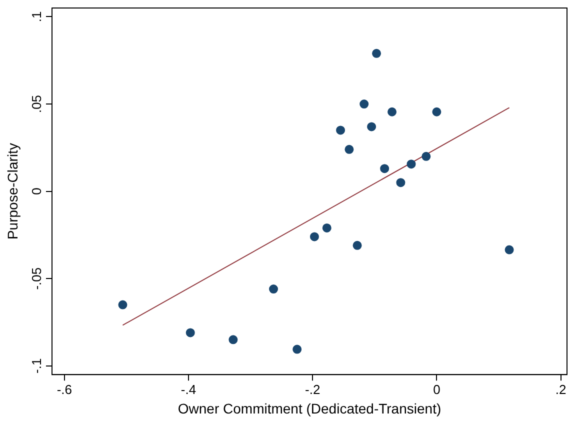 Image resolution: width=579 pixels, height=421 pixels. What do you see at coordinates (312, 389) in the screenshot?
I see `x-tick-label: -.2` at bounding box center [312, 389].